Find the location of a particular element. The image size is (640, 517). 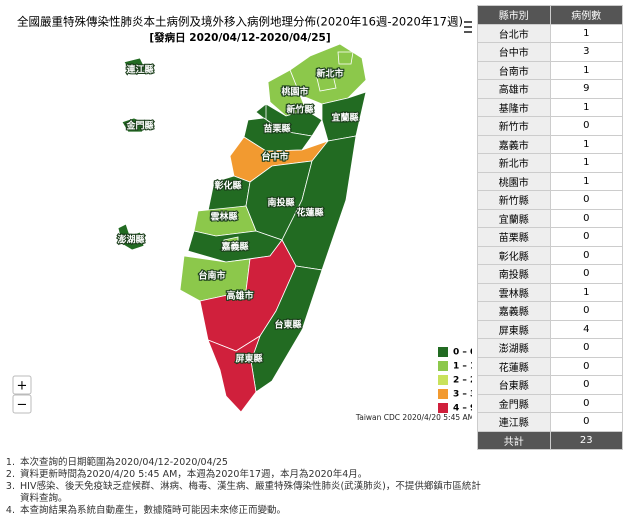

table-row: 金門縣 0 is located at coordinates (550, 403).